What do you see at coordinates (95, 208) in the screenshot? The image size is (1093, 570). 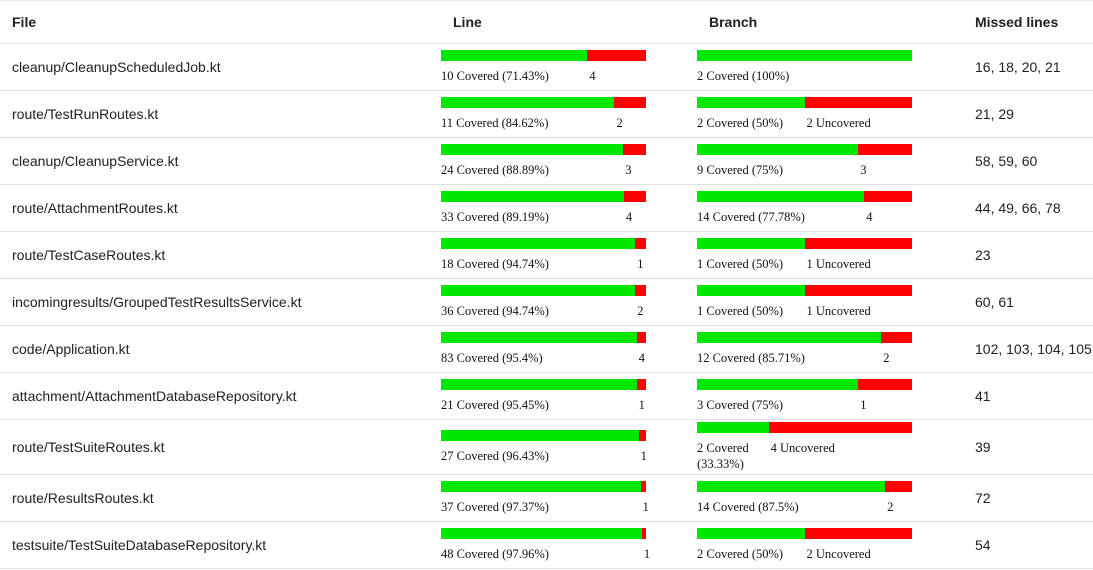 I see `file-link: route/AttachmentRoutes.kt` at bounding box center [95, 208].